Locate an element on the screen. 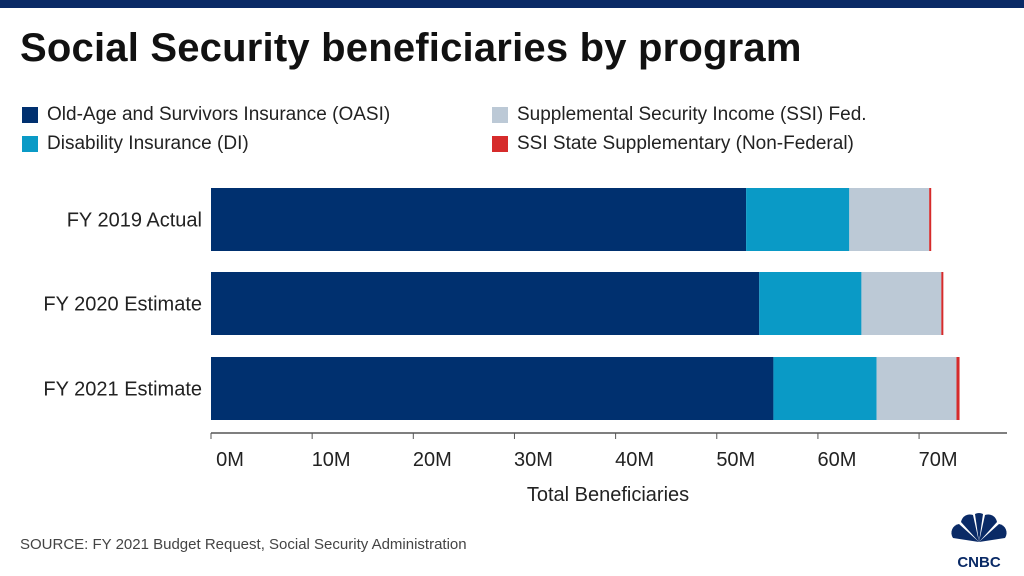 The image size is (1024, 576). y-tick-label-fy2020: FY 2020 Estimate is located at coordinates (122, 305).